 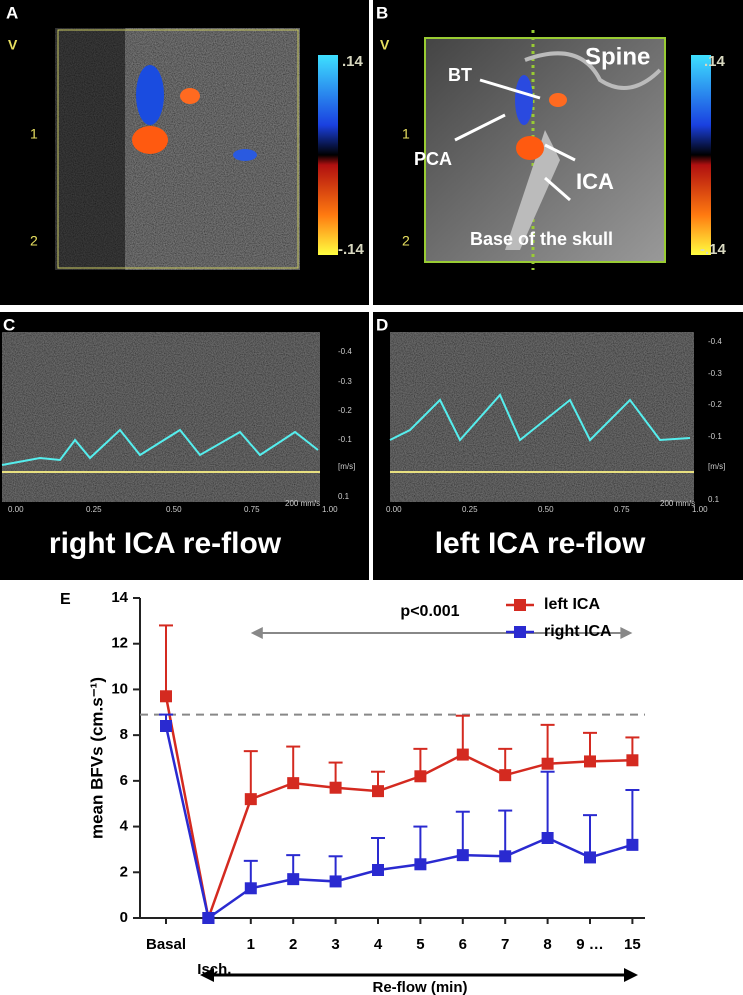 I want to click on y-tick-label: 6, so click(x=124, y=780).